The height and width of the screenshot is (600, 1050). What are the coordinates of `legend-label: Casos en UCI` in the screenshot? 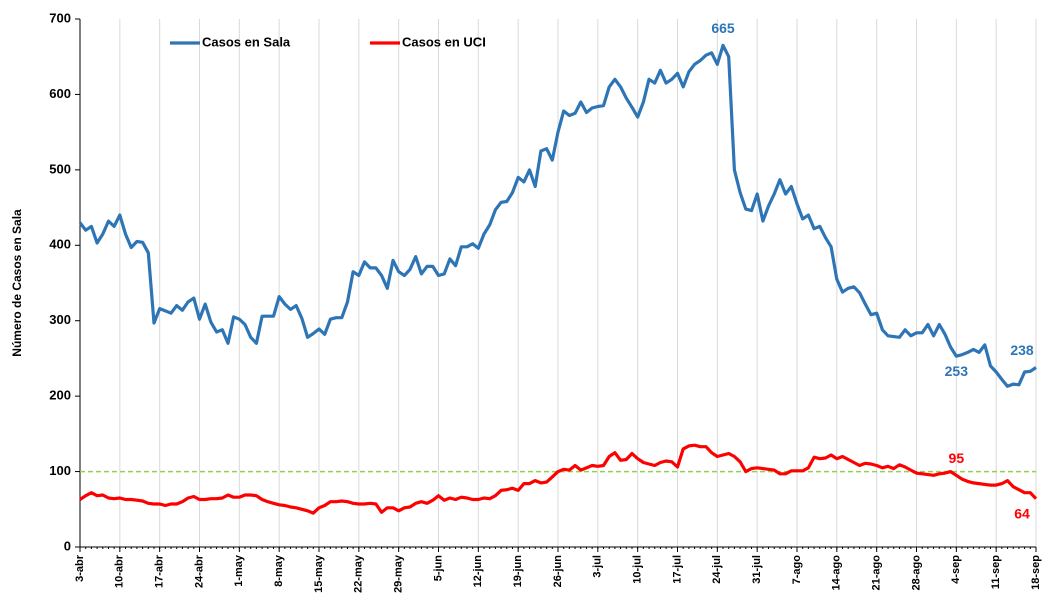 It's located at (444, 41).